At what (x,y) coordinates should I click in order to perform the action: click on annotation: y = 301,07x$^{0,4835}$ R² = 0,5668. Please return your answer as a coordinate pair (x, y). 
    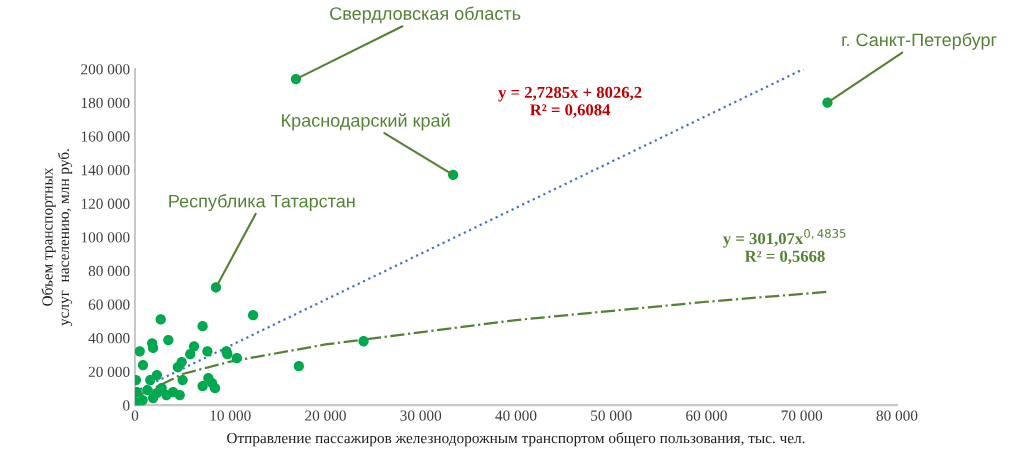
    Looking at the image, I should click on (784, 247).